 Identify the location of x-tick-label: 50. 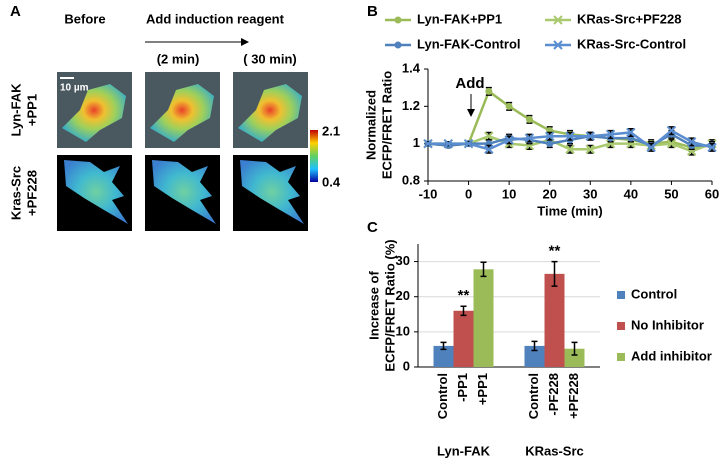
(671, 193).